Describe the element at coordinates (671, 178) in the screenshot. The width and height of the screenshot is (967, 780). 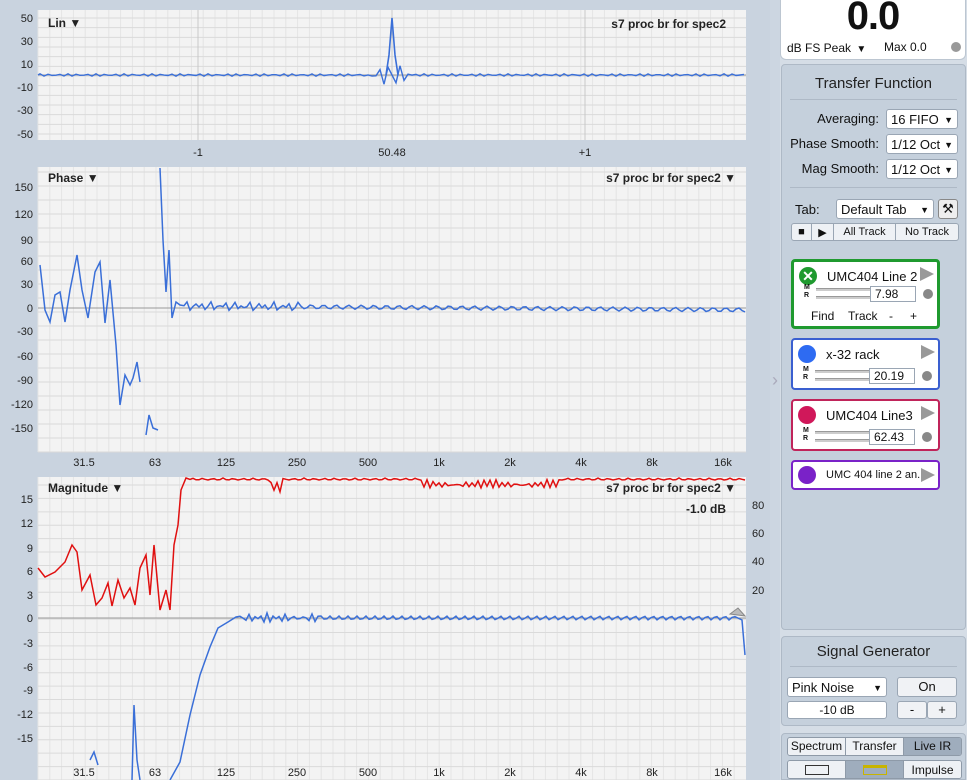
I see `phase-trace-label: s7 proc br for spec2 ▼` at that location.